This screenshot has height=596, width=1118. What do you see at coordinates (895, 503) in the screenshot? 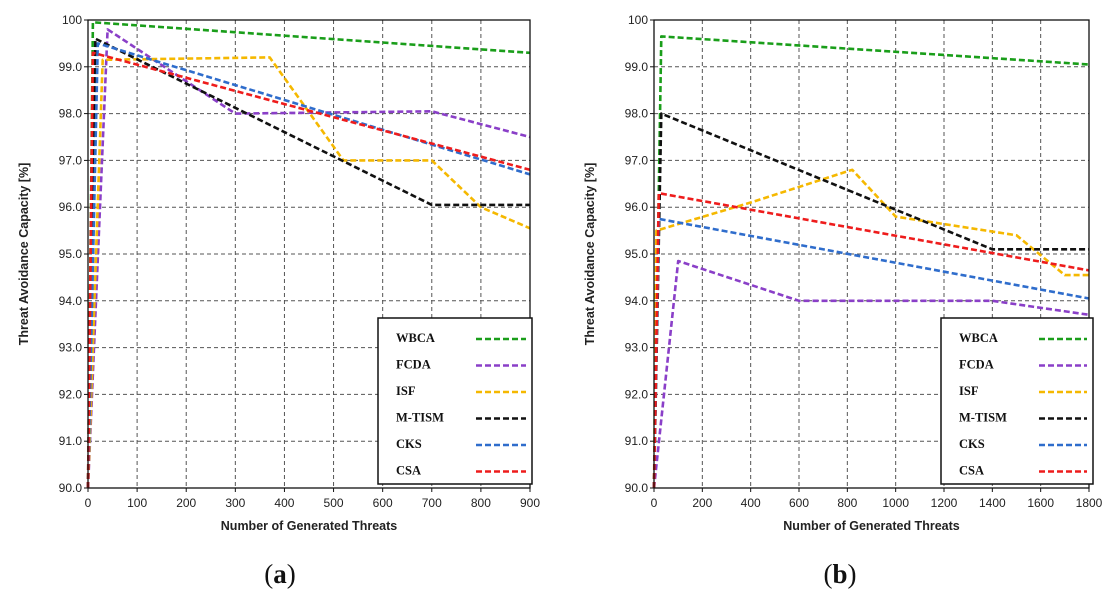
I see `x-tick-label: 1000` at bounding box center [895, 503].